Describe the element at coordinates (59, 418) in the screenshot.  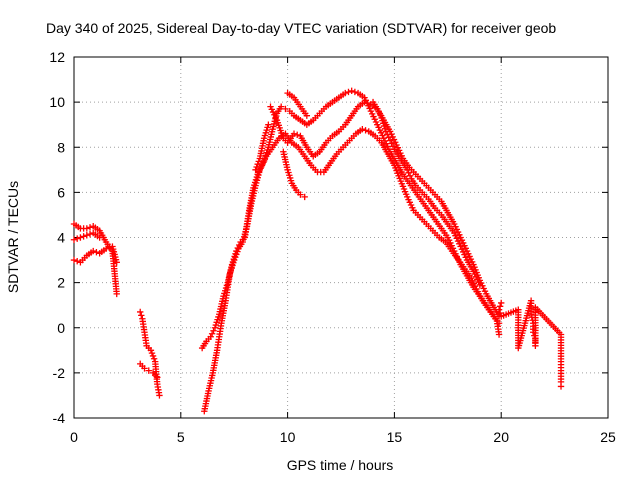
I see `y-tick-label: -4` at that location.